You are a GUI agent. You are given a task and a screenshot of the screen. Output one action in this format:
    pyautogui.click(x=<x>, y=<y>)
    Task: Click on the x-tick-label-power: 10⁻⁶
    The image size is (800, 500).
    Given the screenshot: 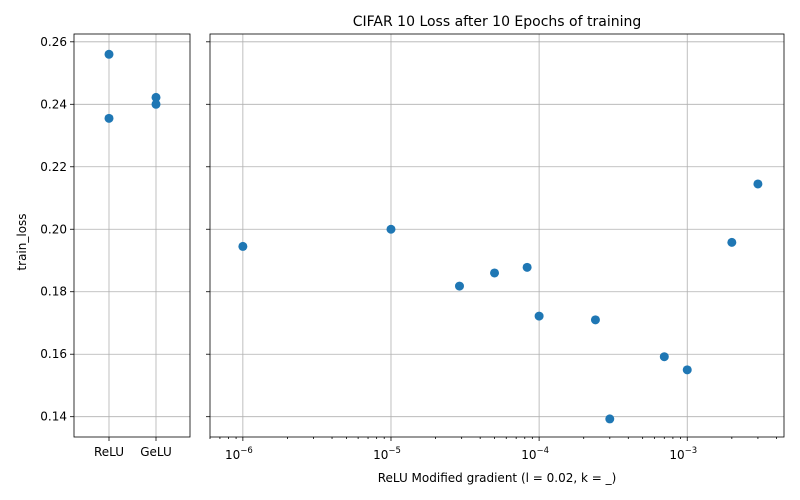 What is the action you would take?
    pyautogui.click(x=239, y=454)
    